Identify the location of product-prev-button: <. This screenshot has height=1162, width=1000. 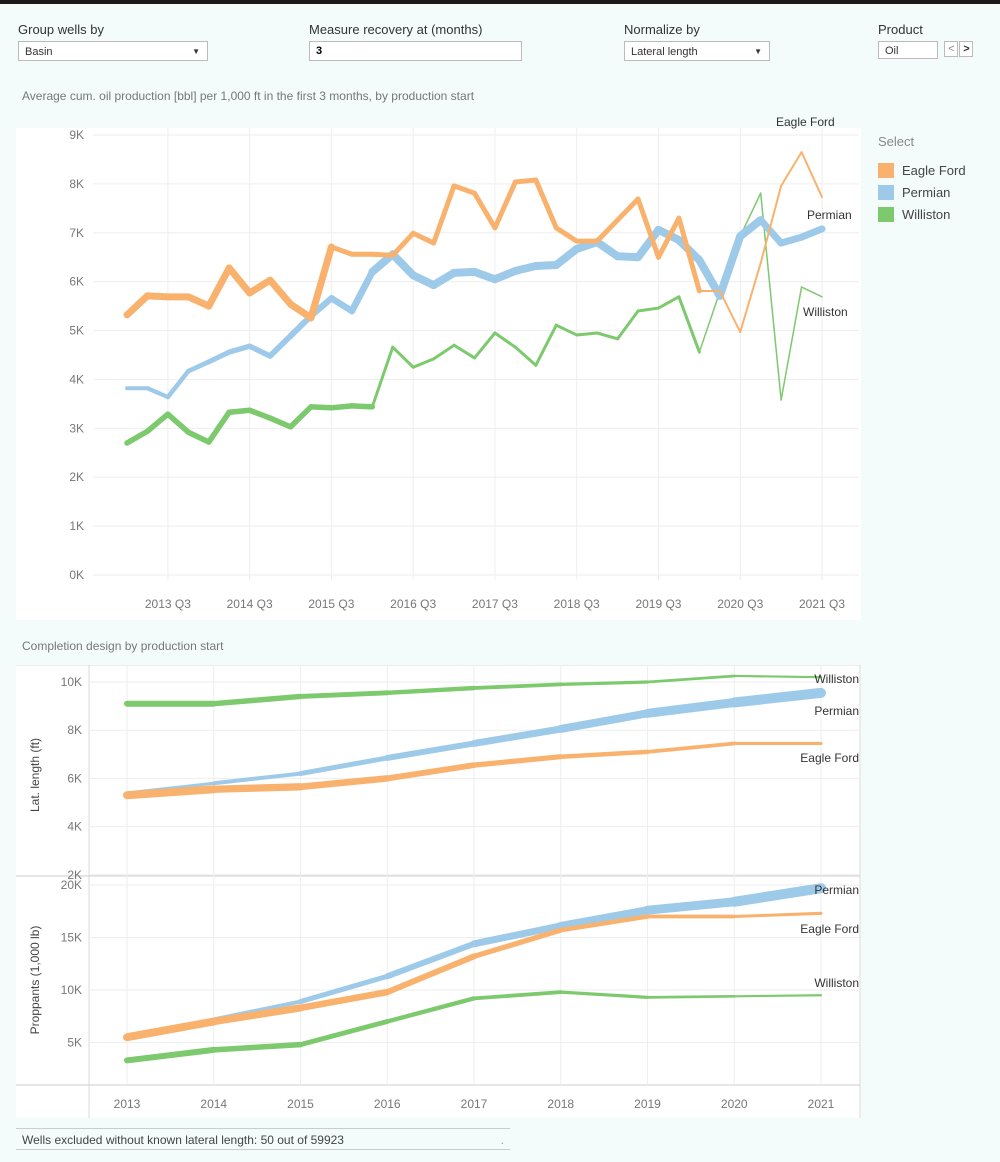
(951, 49).